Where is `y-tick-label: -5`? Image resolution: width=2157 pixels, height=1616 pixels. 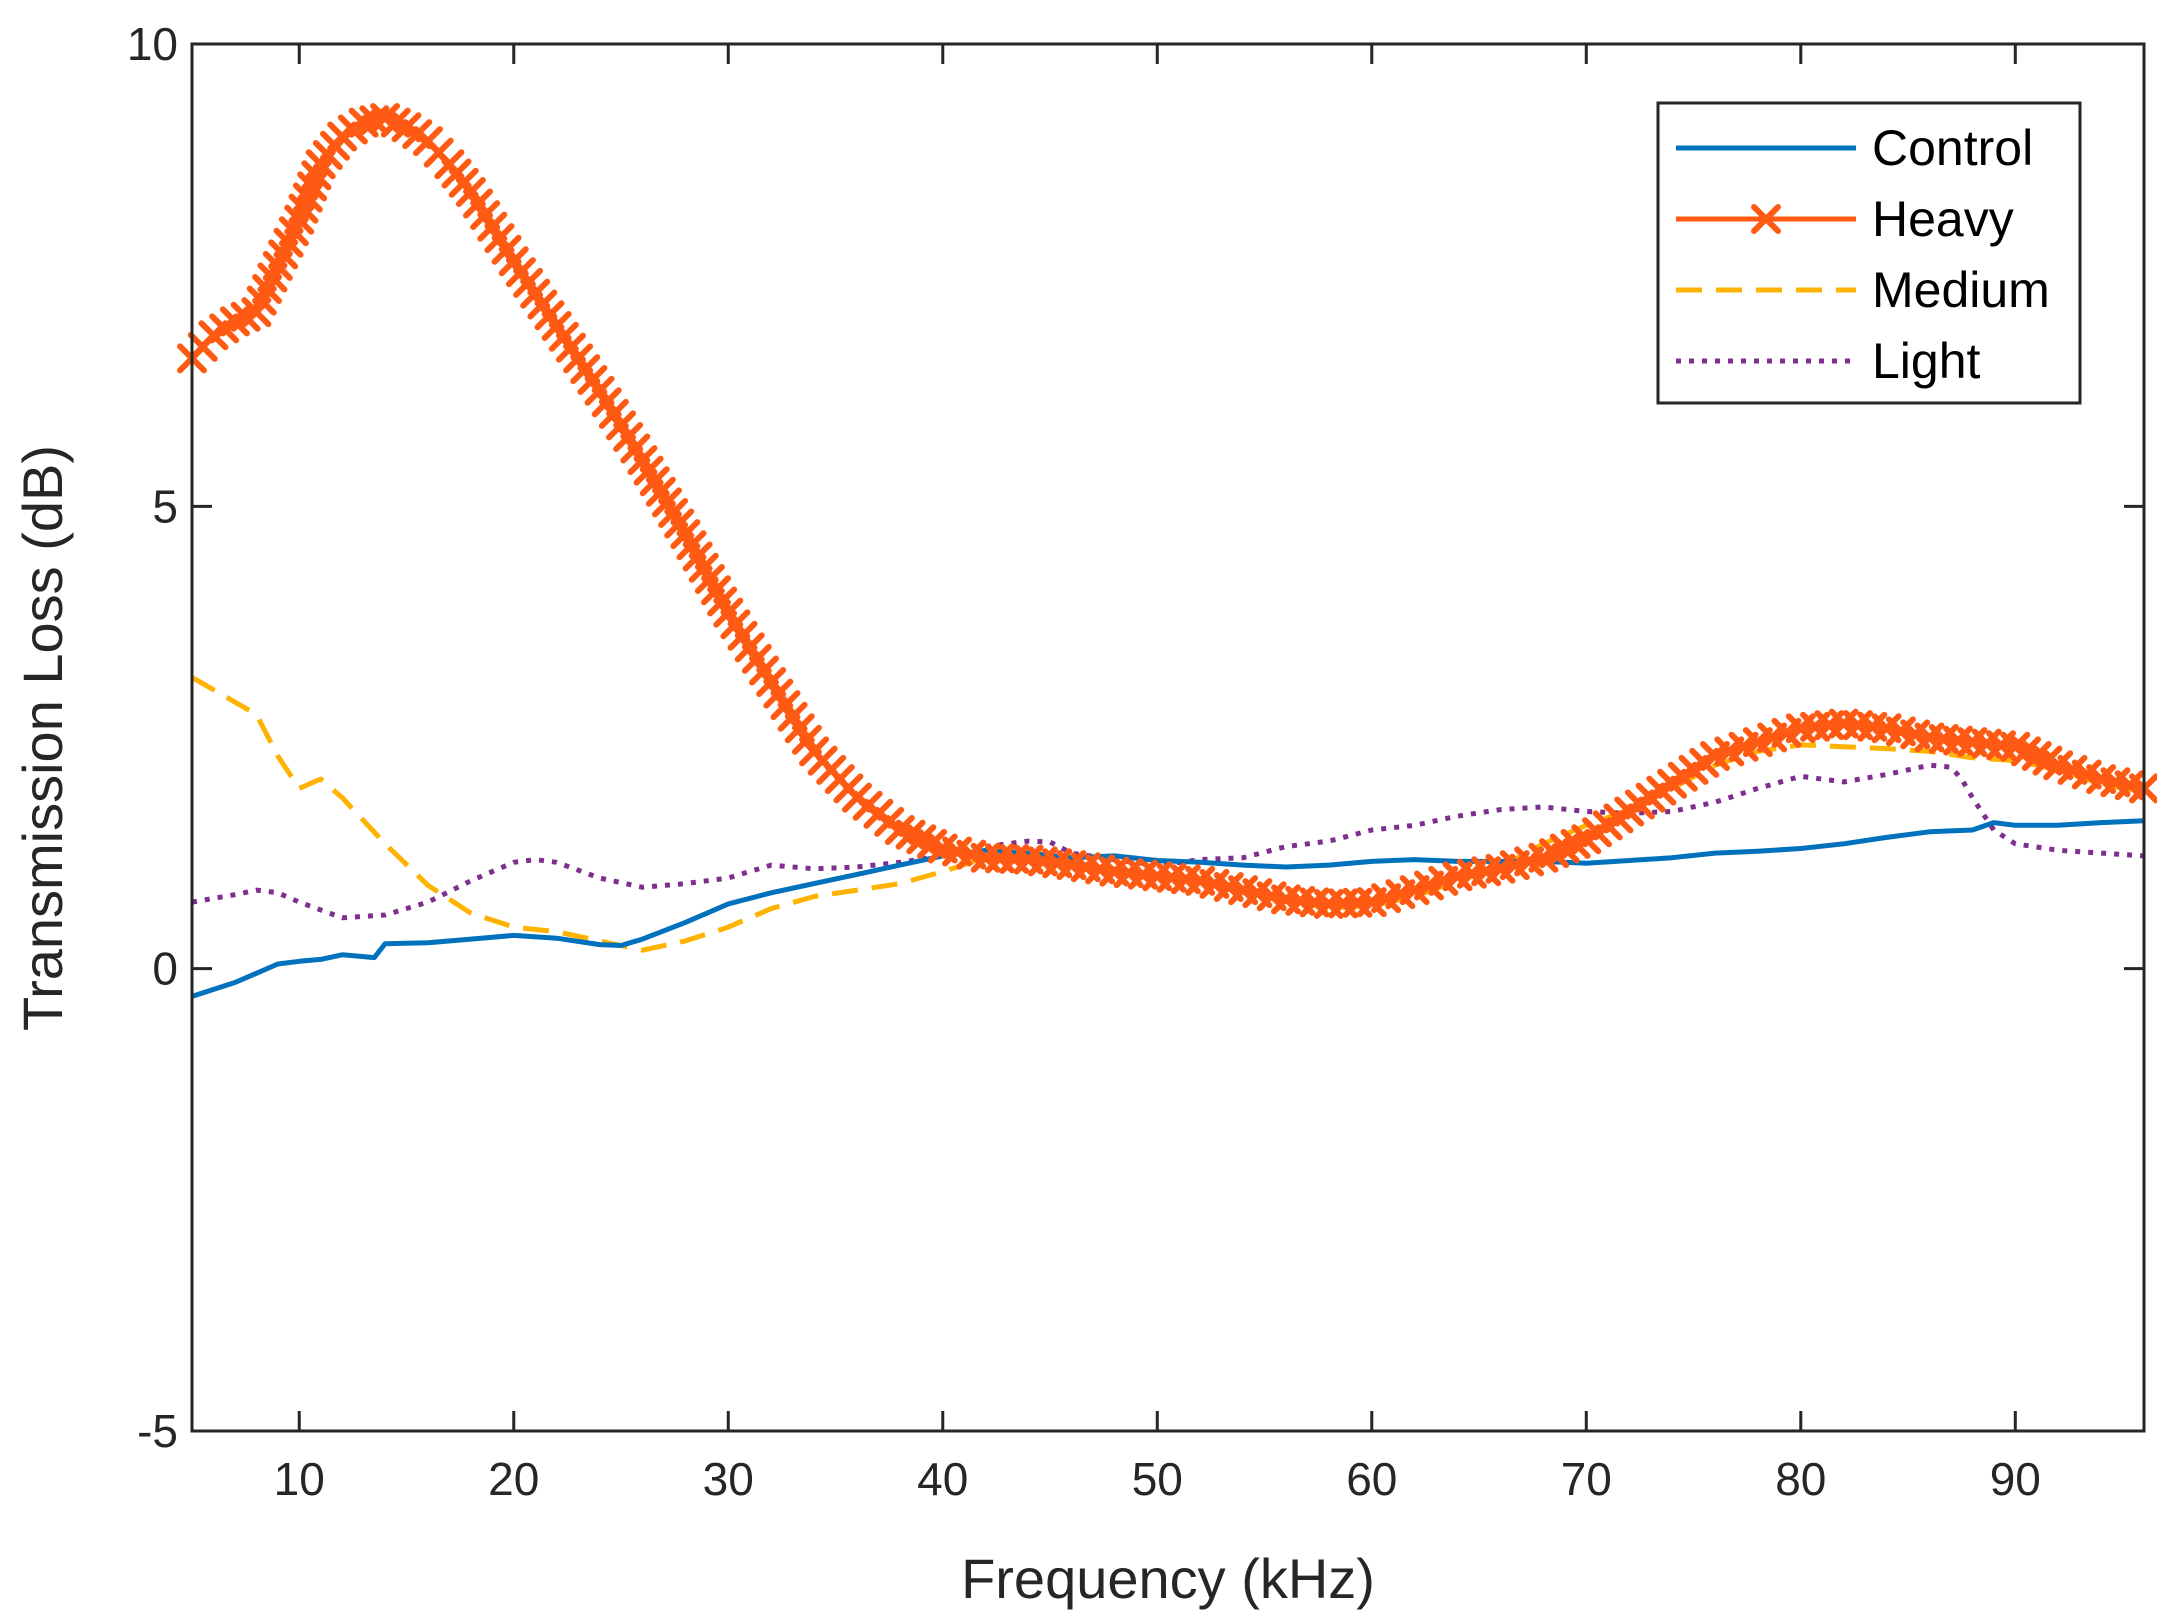
y-tick-label: -5 is located at coordinates (157, 1431).